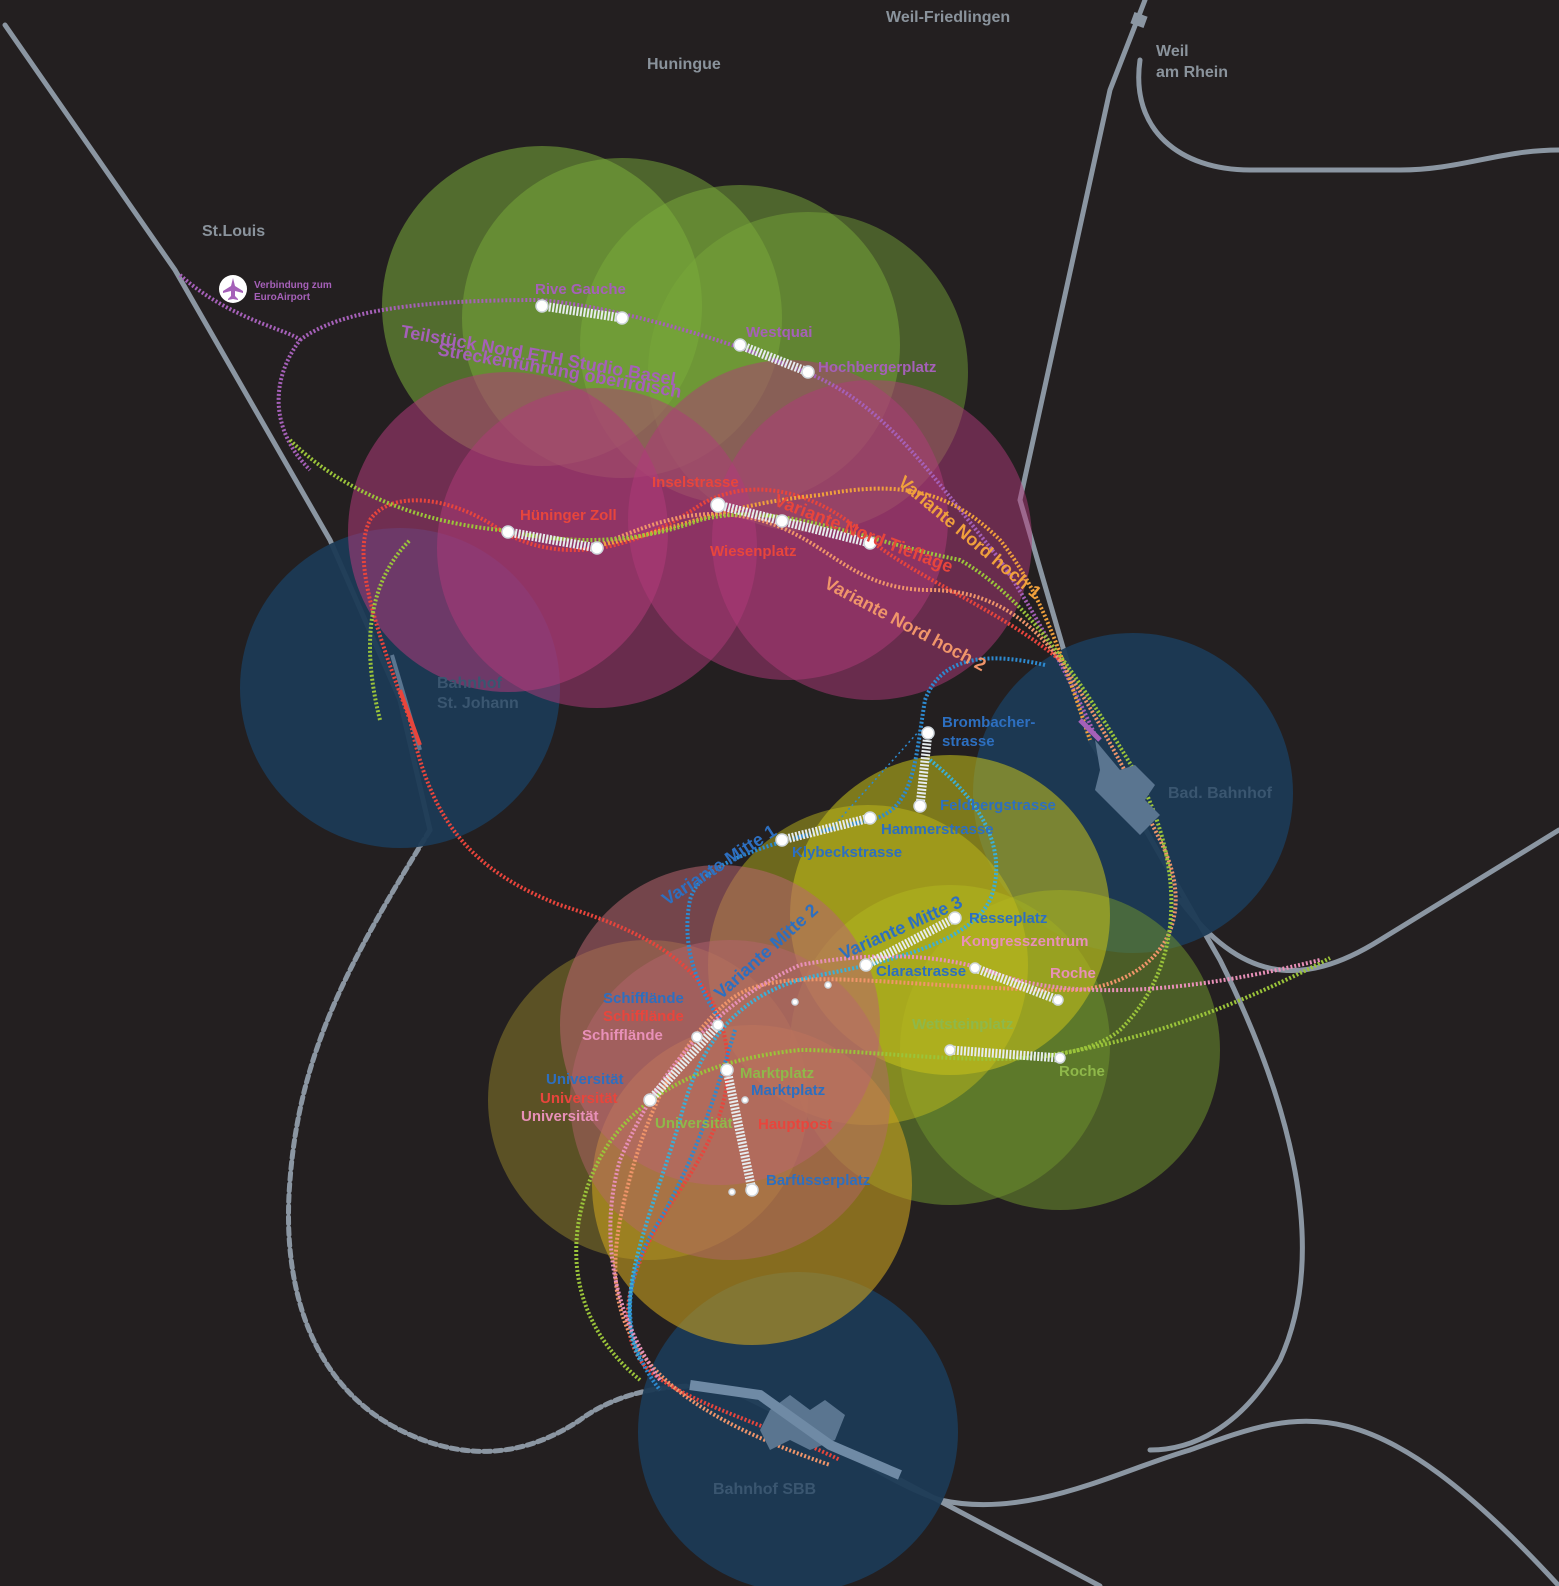 Image resolution: width=1559 pixels, height=1586 pixels. I want to click on segment-kongress, so click(1016, 984).